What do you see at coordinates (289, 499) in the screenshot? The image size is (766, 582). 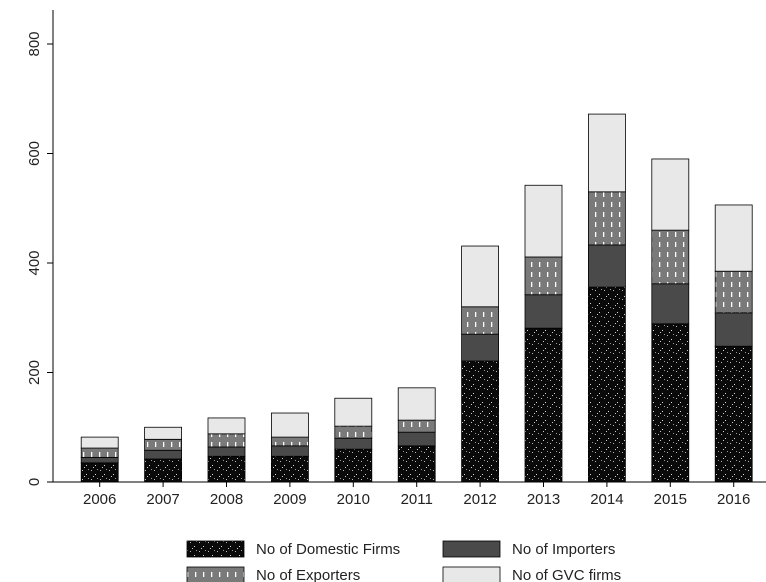 I see `x-tick-label: 2009` at bounding box center [289, 499].